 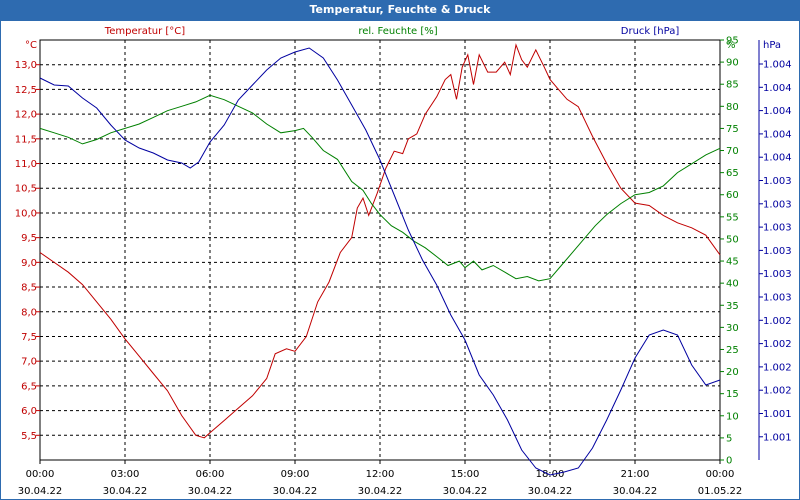 I want to click on y-tick-label-temperature: 11,0, so click(x=26, y=164).